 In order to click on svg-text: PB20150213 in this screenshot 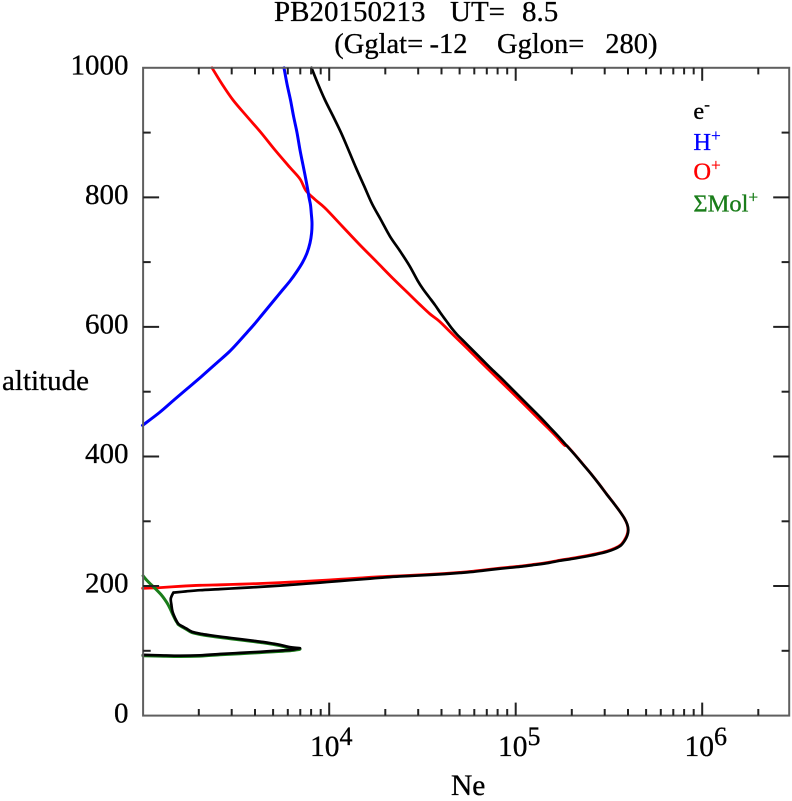, I will do `click(349, 14)`.